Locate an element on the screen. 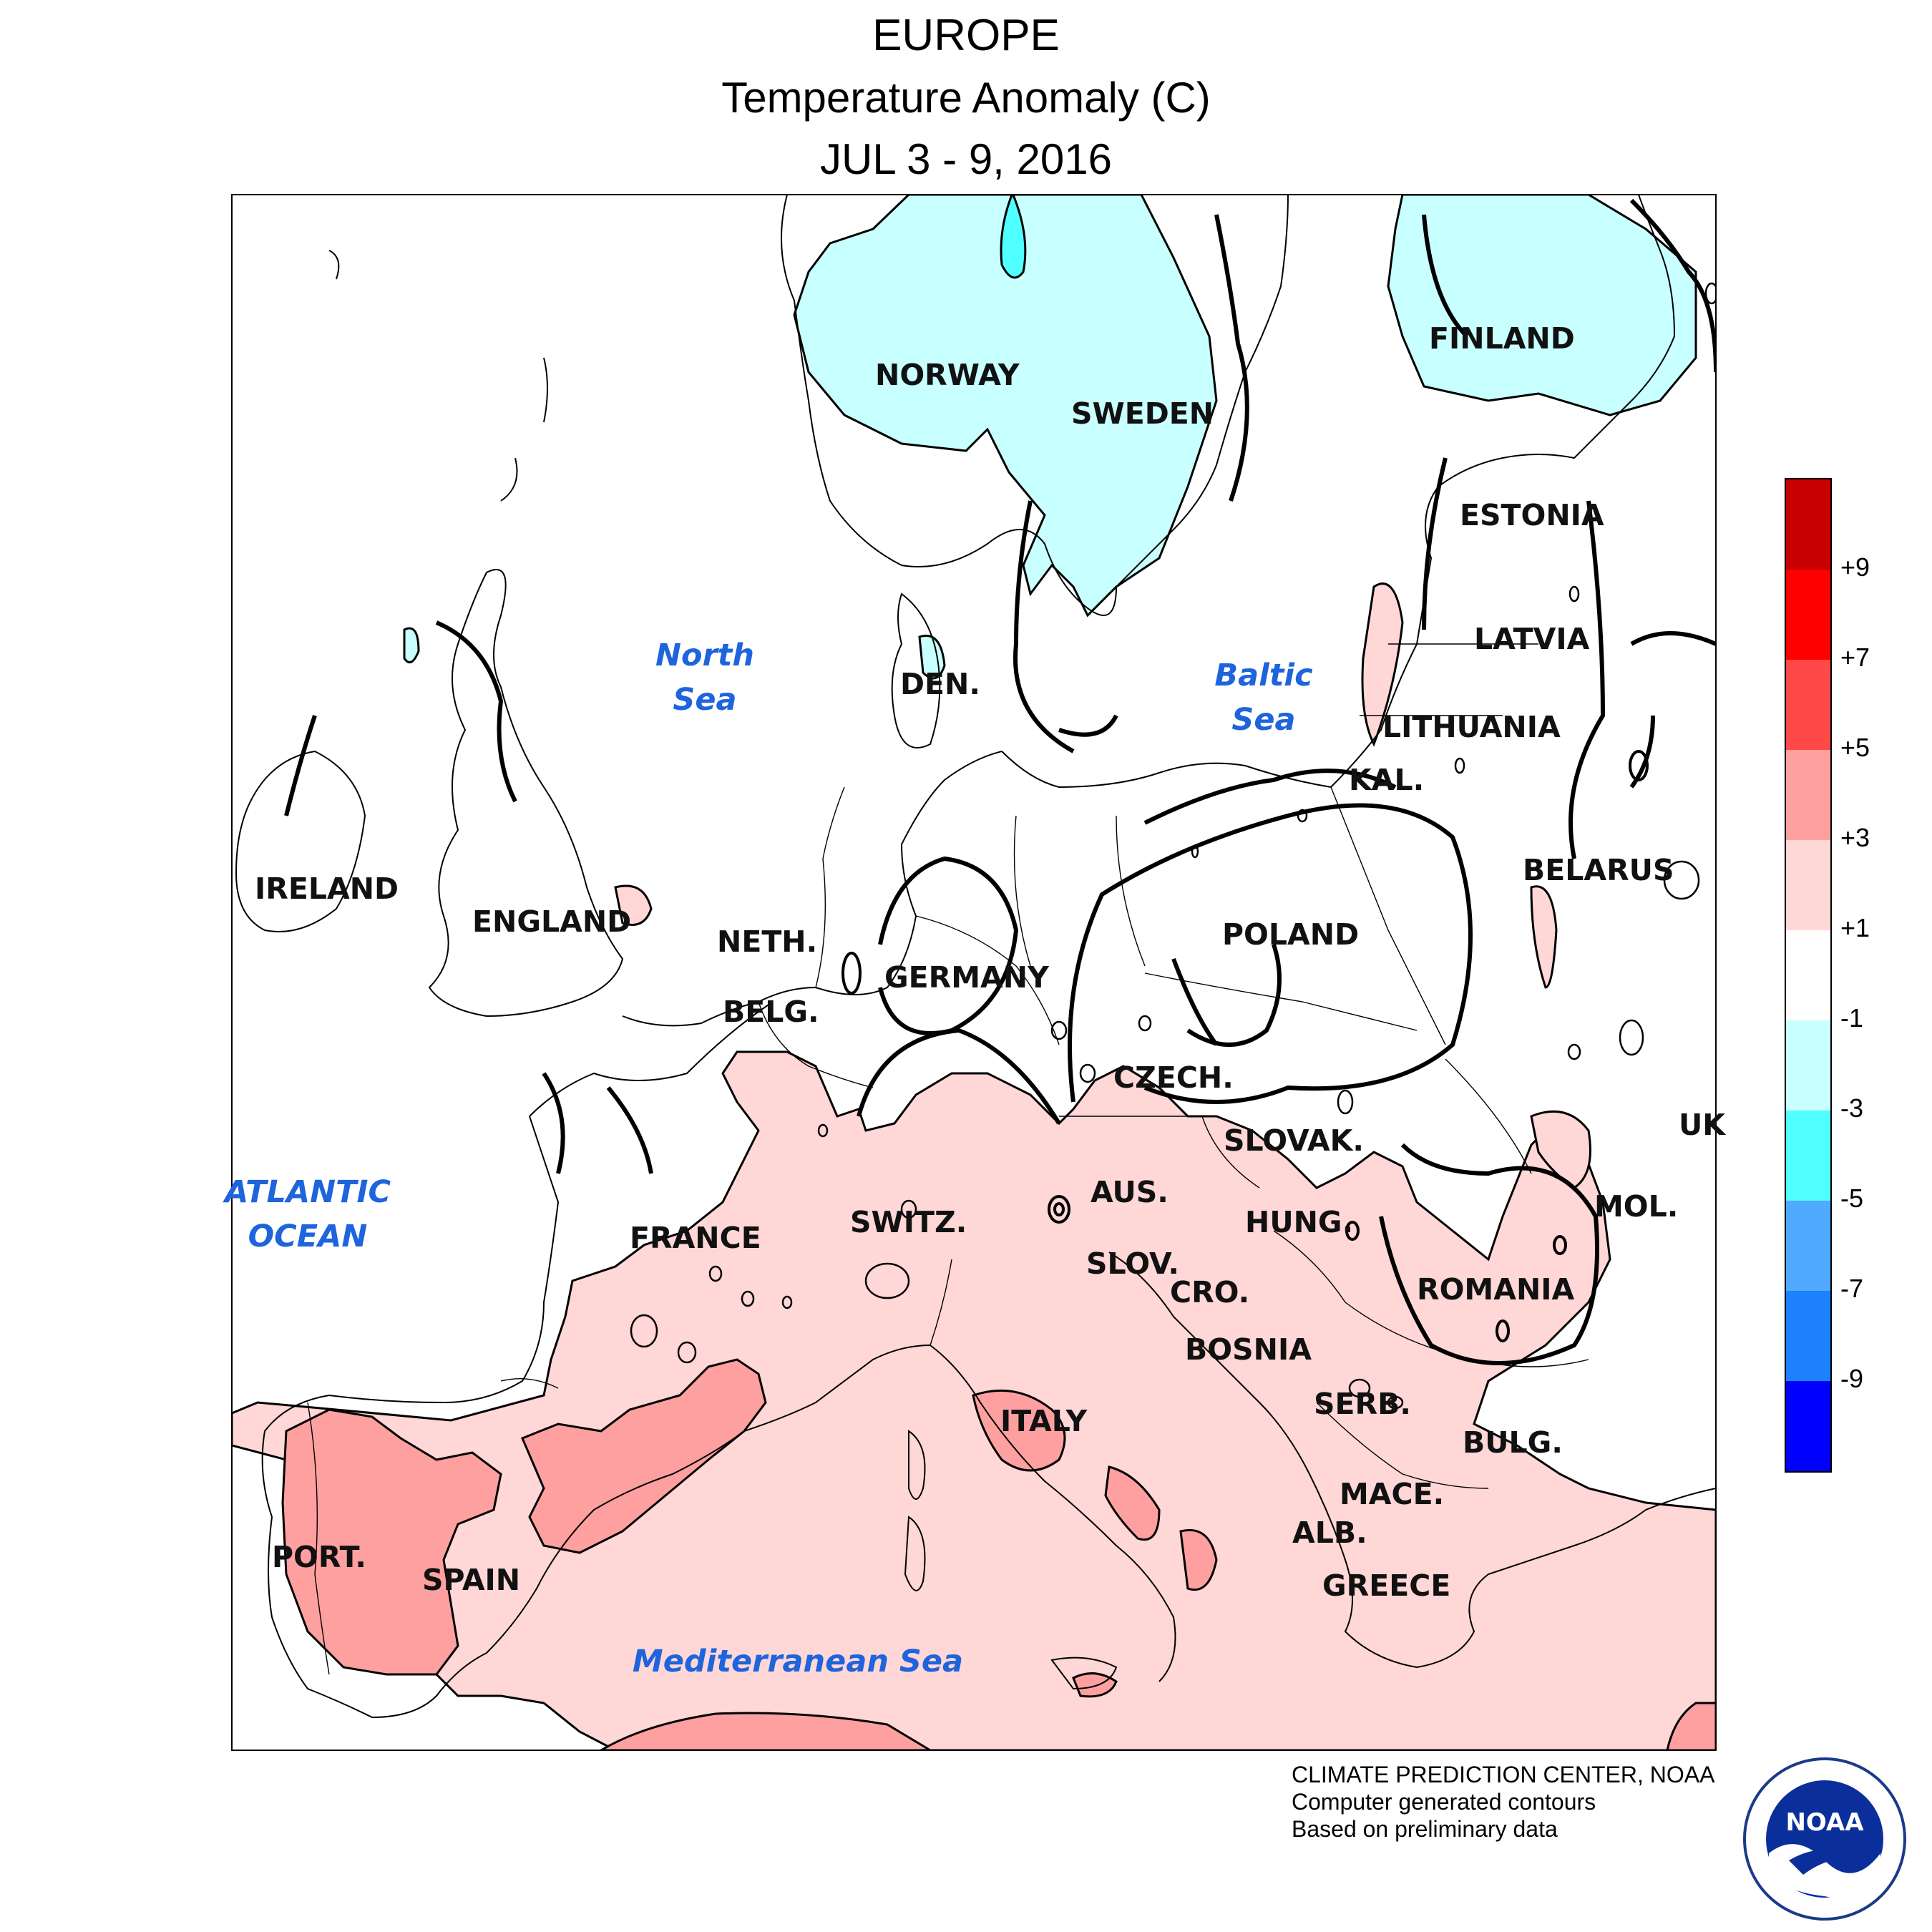  label-cro: CRO. is located at coordinates (1209, 1292).